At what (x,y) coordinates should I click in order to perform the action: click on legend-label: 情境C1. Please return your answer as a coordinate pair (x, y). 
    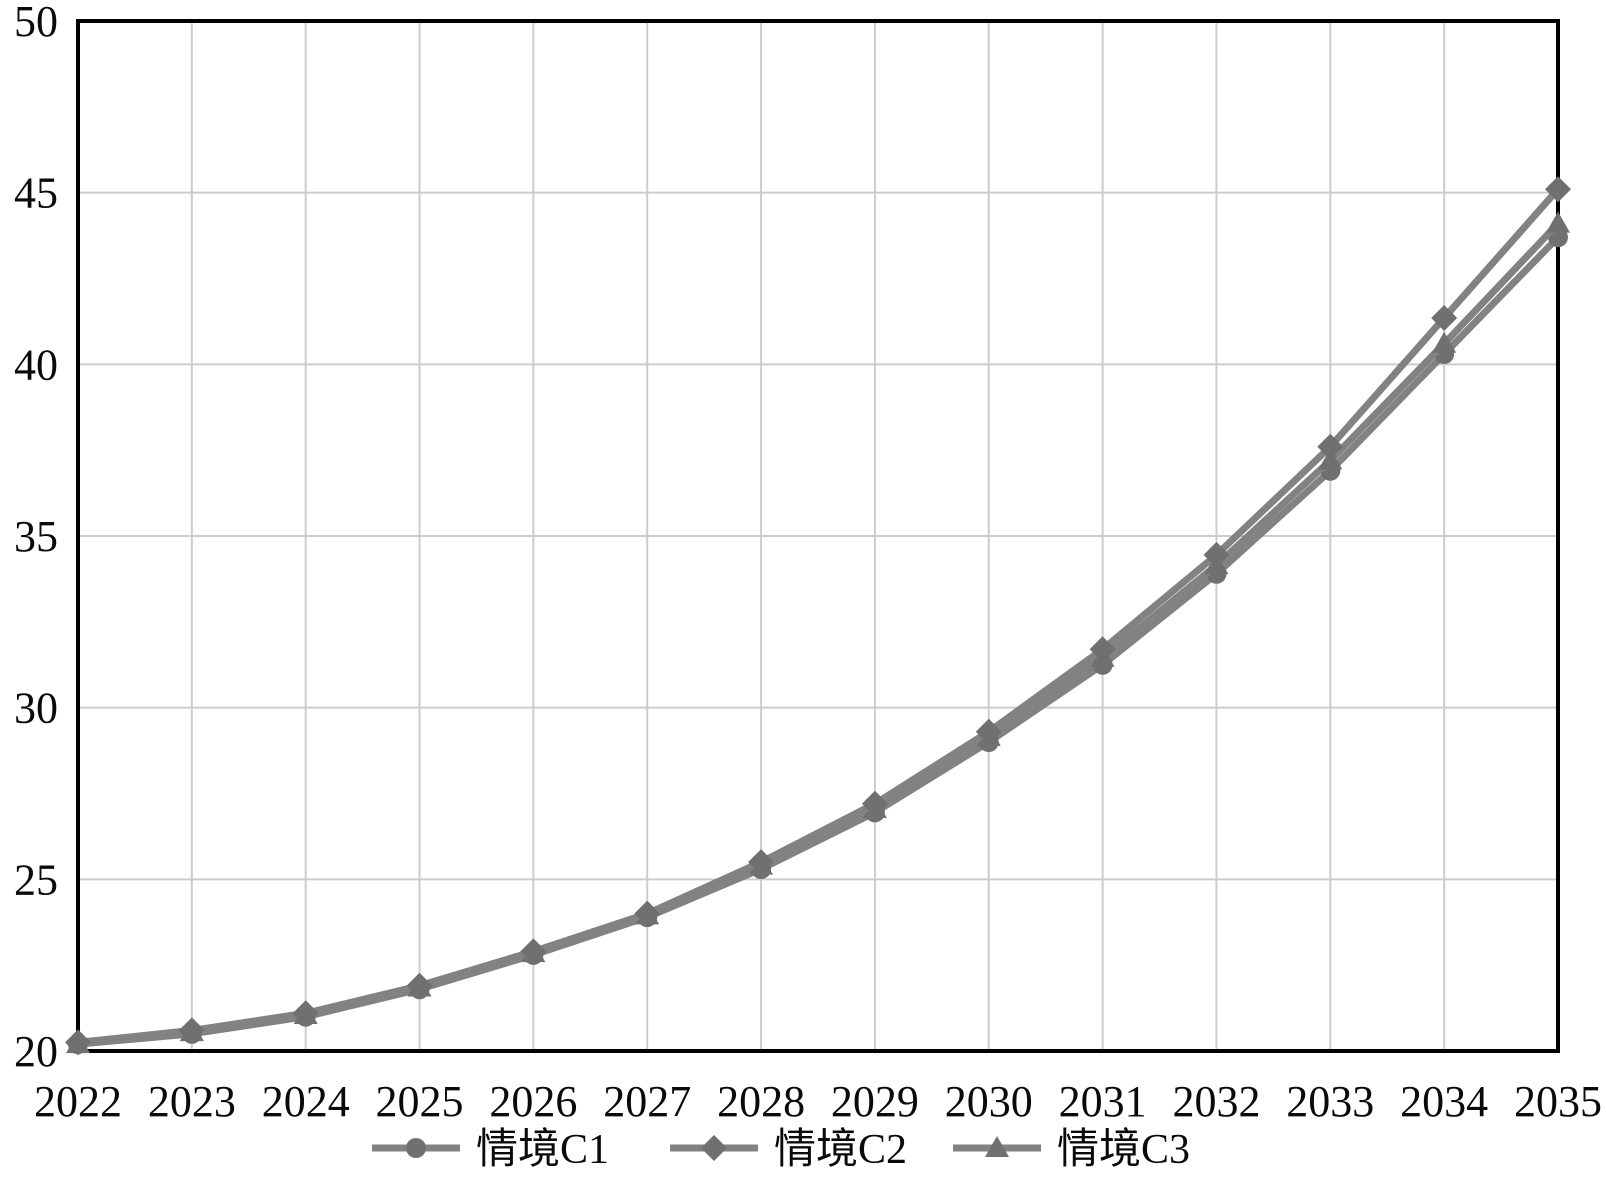
    Looking at the image, I should click on (542, 1149).